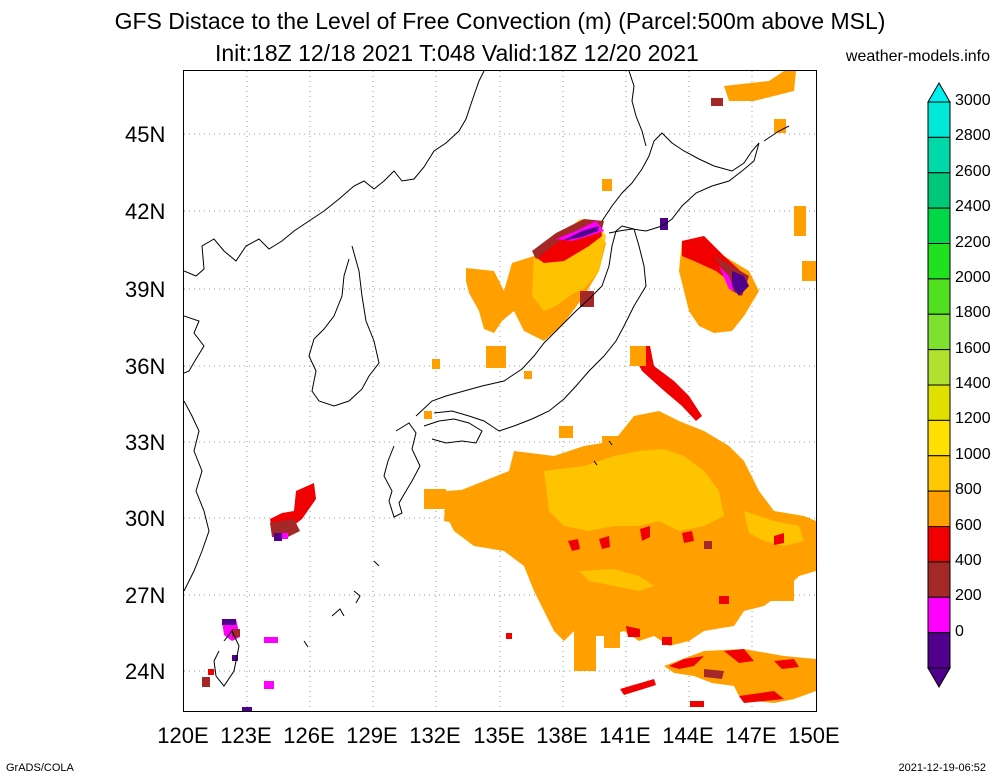 Image resolution: width=1000 pixels, height=779 pixels. Describe the element at coordinates (814, 735) in the screenshot. I see `lon-label-150e: 150E` at that location.